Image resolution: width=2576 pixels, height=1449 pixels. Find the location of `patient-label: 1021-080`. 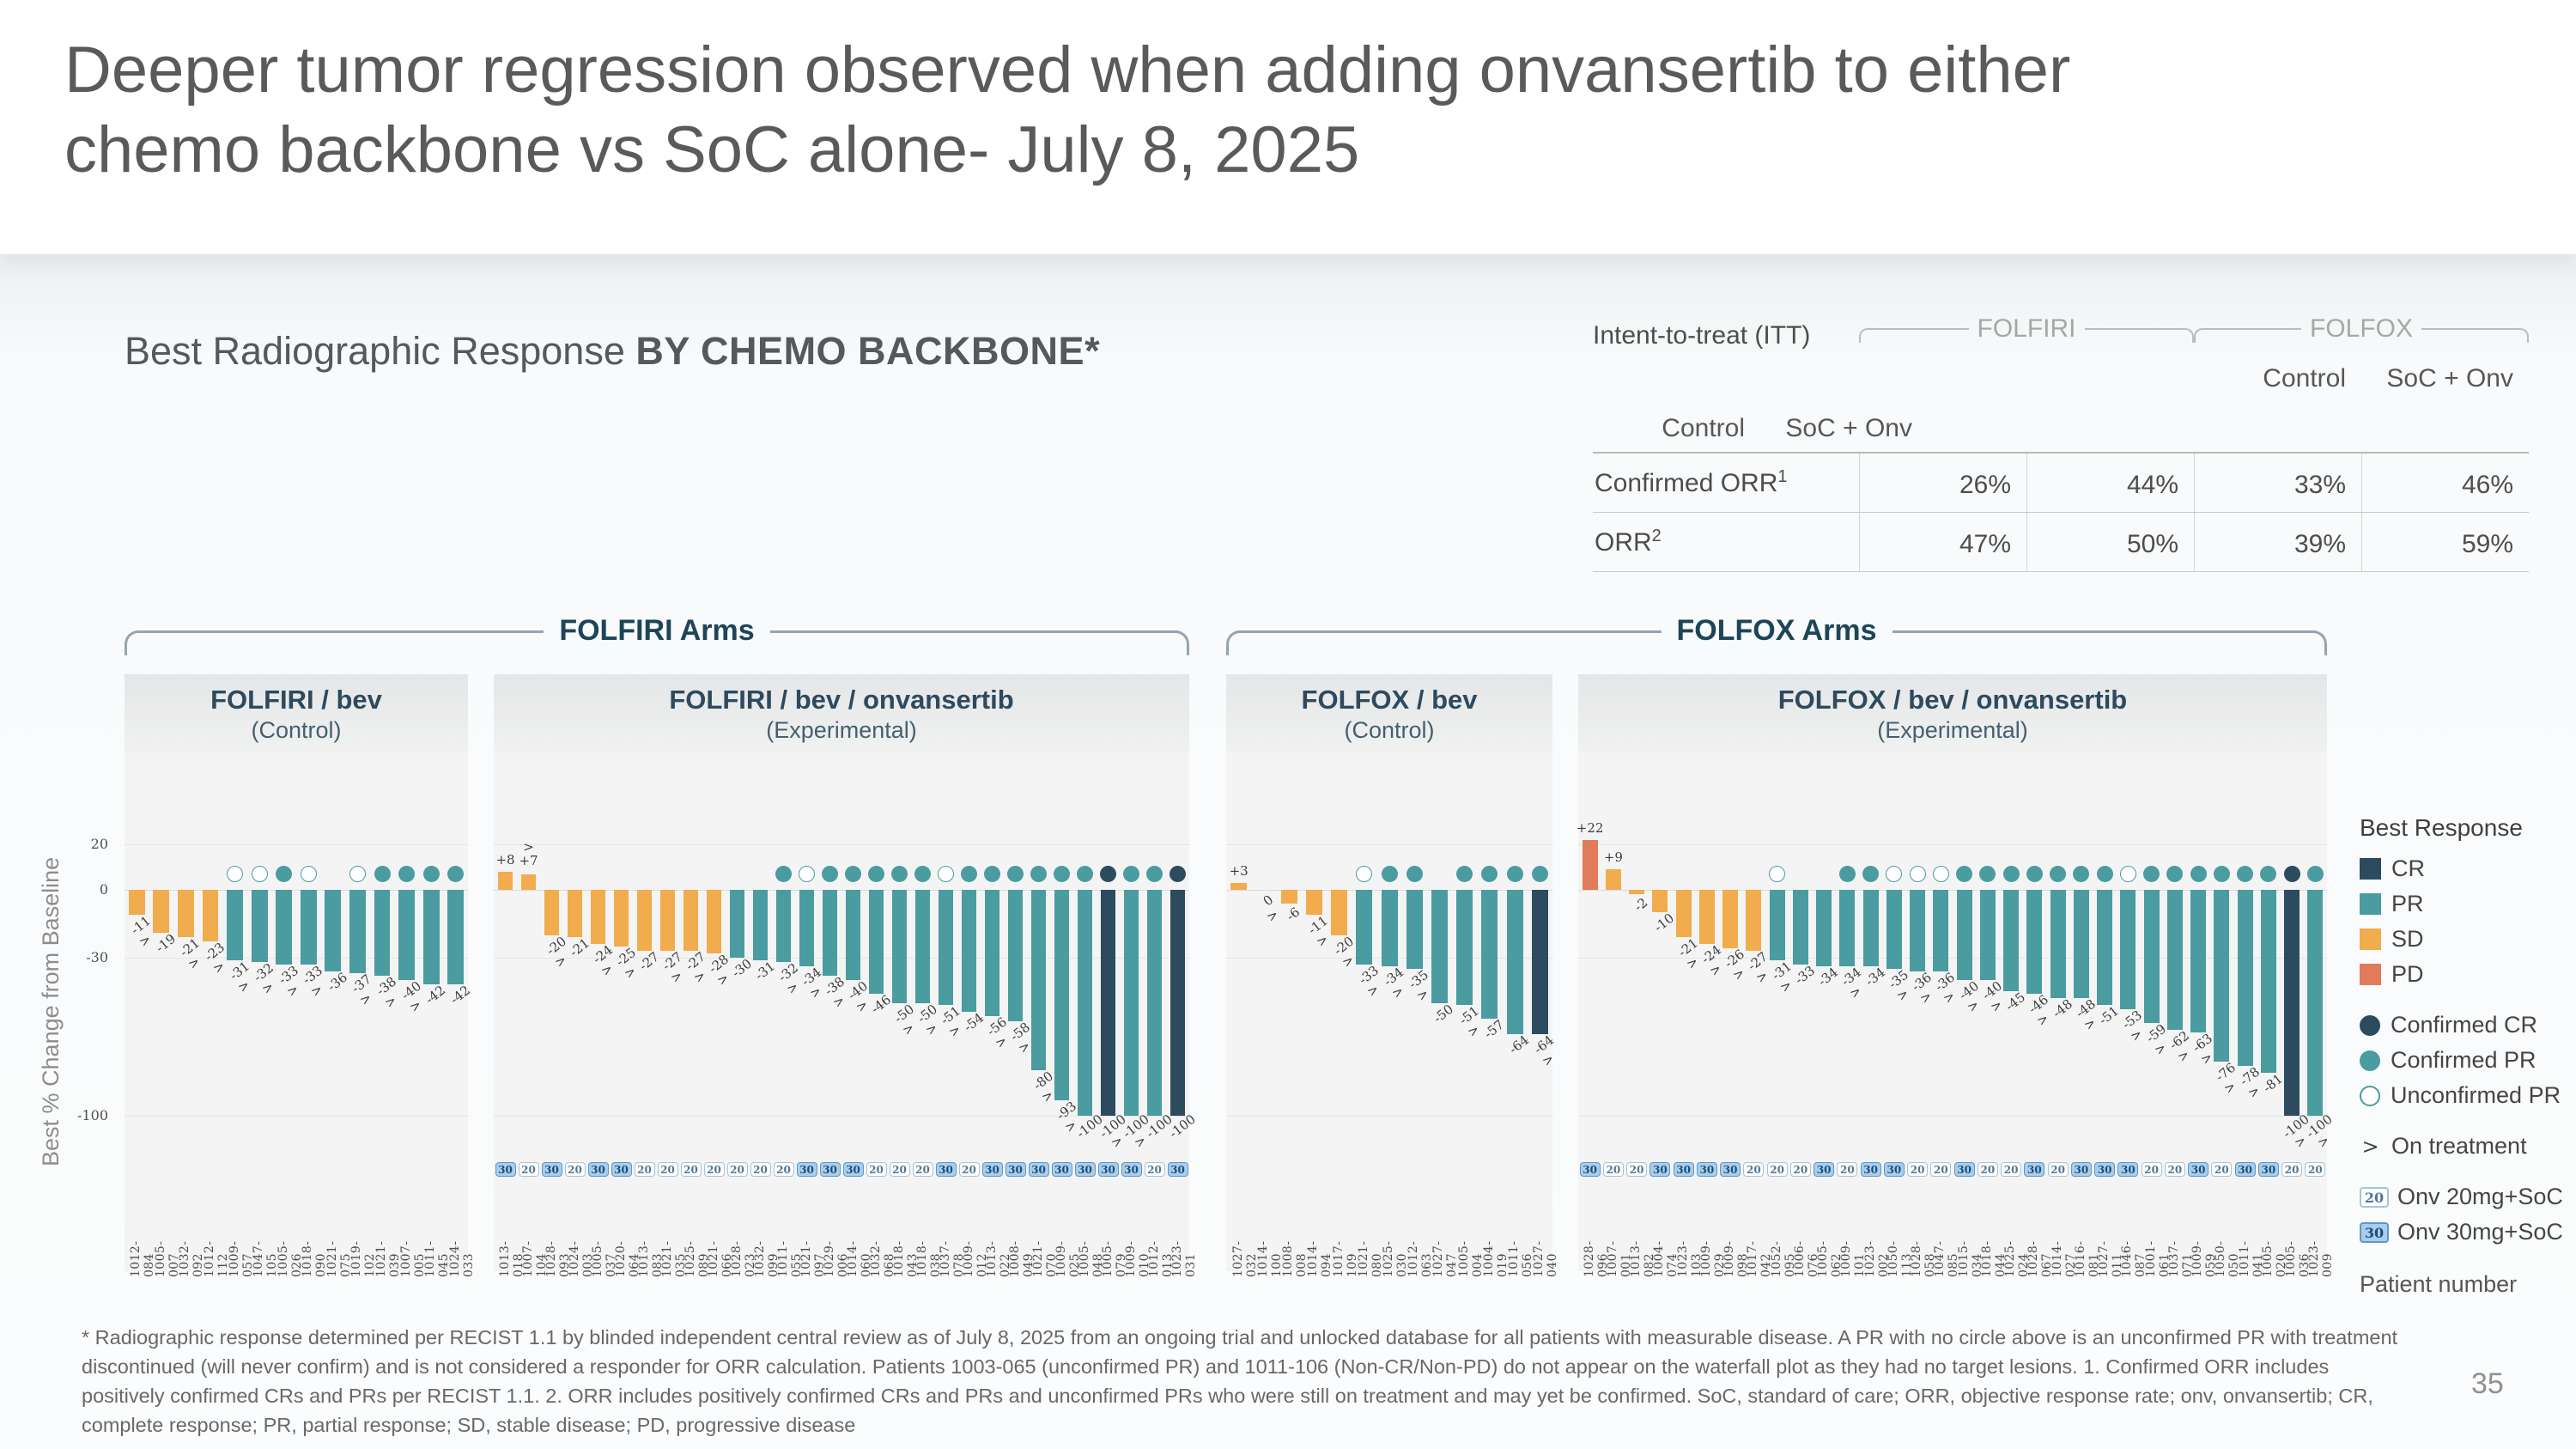

patient-label: 1021-080 is located at coordinates (1370, 1258).